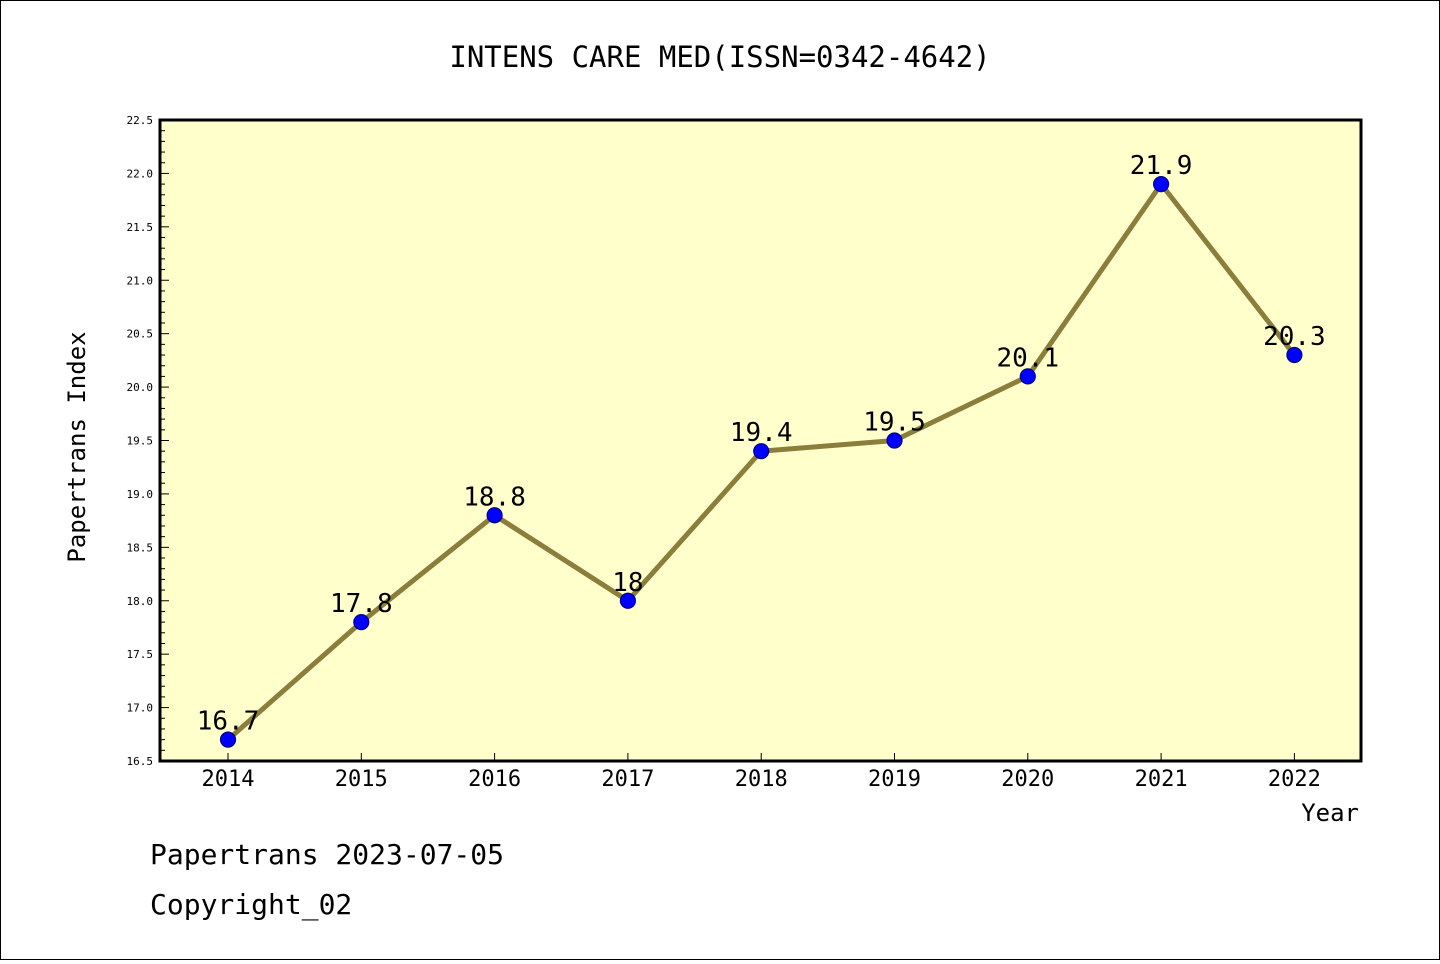  What do you see at coordinates (761, 779) in the screenshot?
I see `x-tick-label: 2018` at bounding box center [761, 779].